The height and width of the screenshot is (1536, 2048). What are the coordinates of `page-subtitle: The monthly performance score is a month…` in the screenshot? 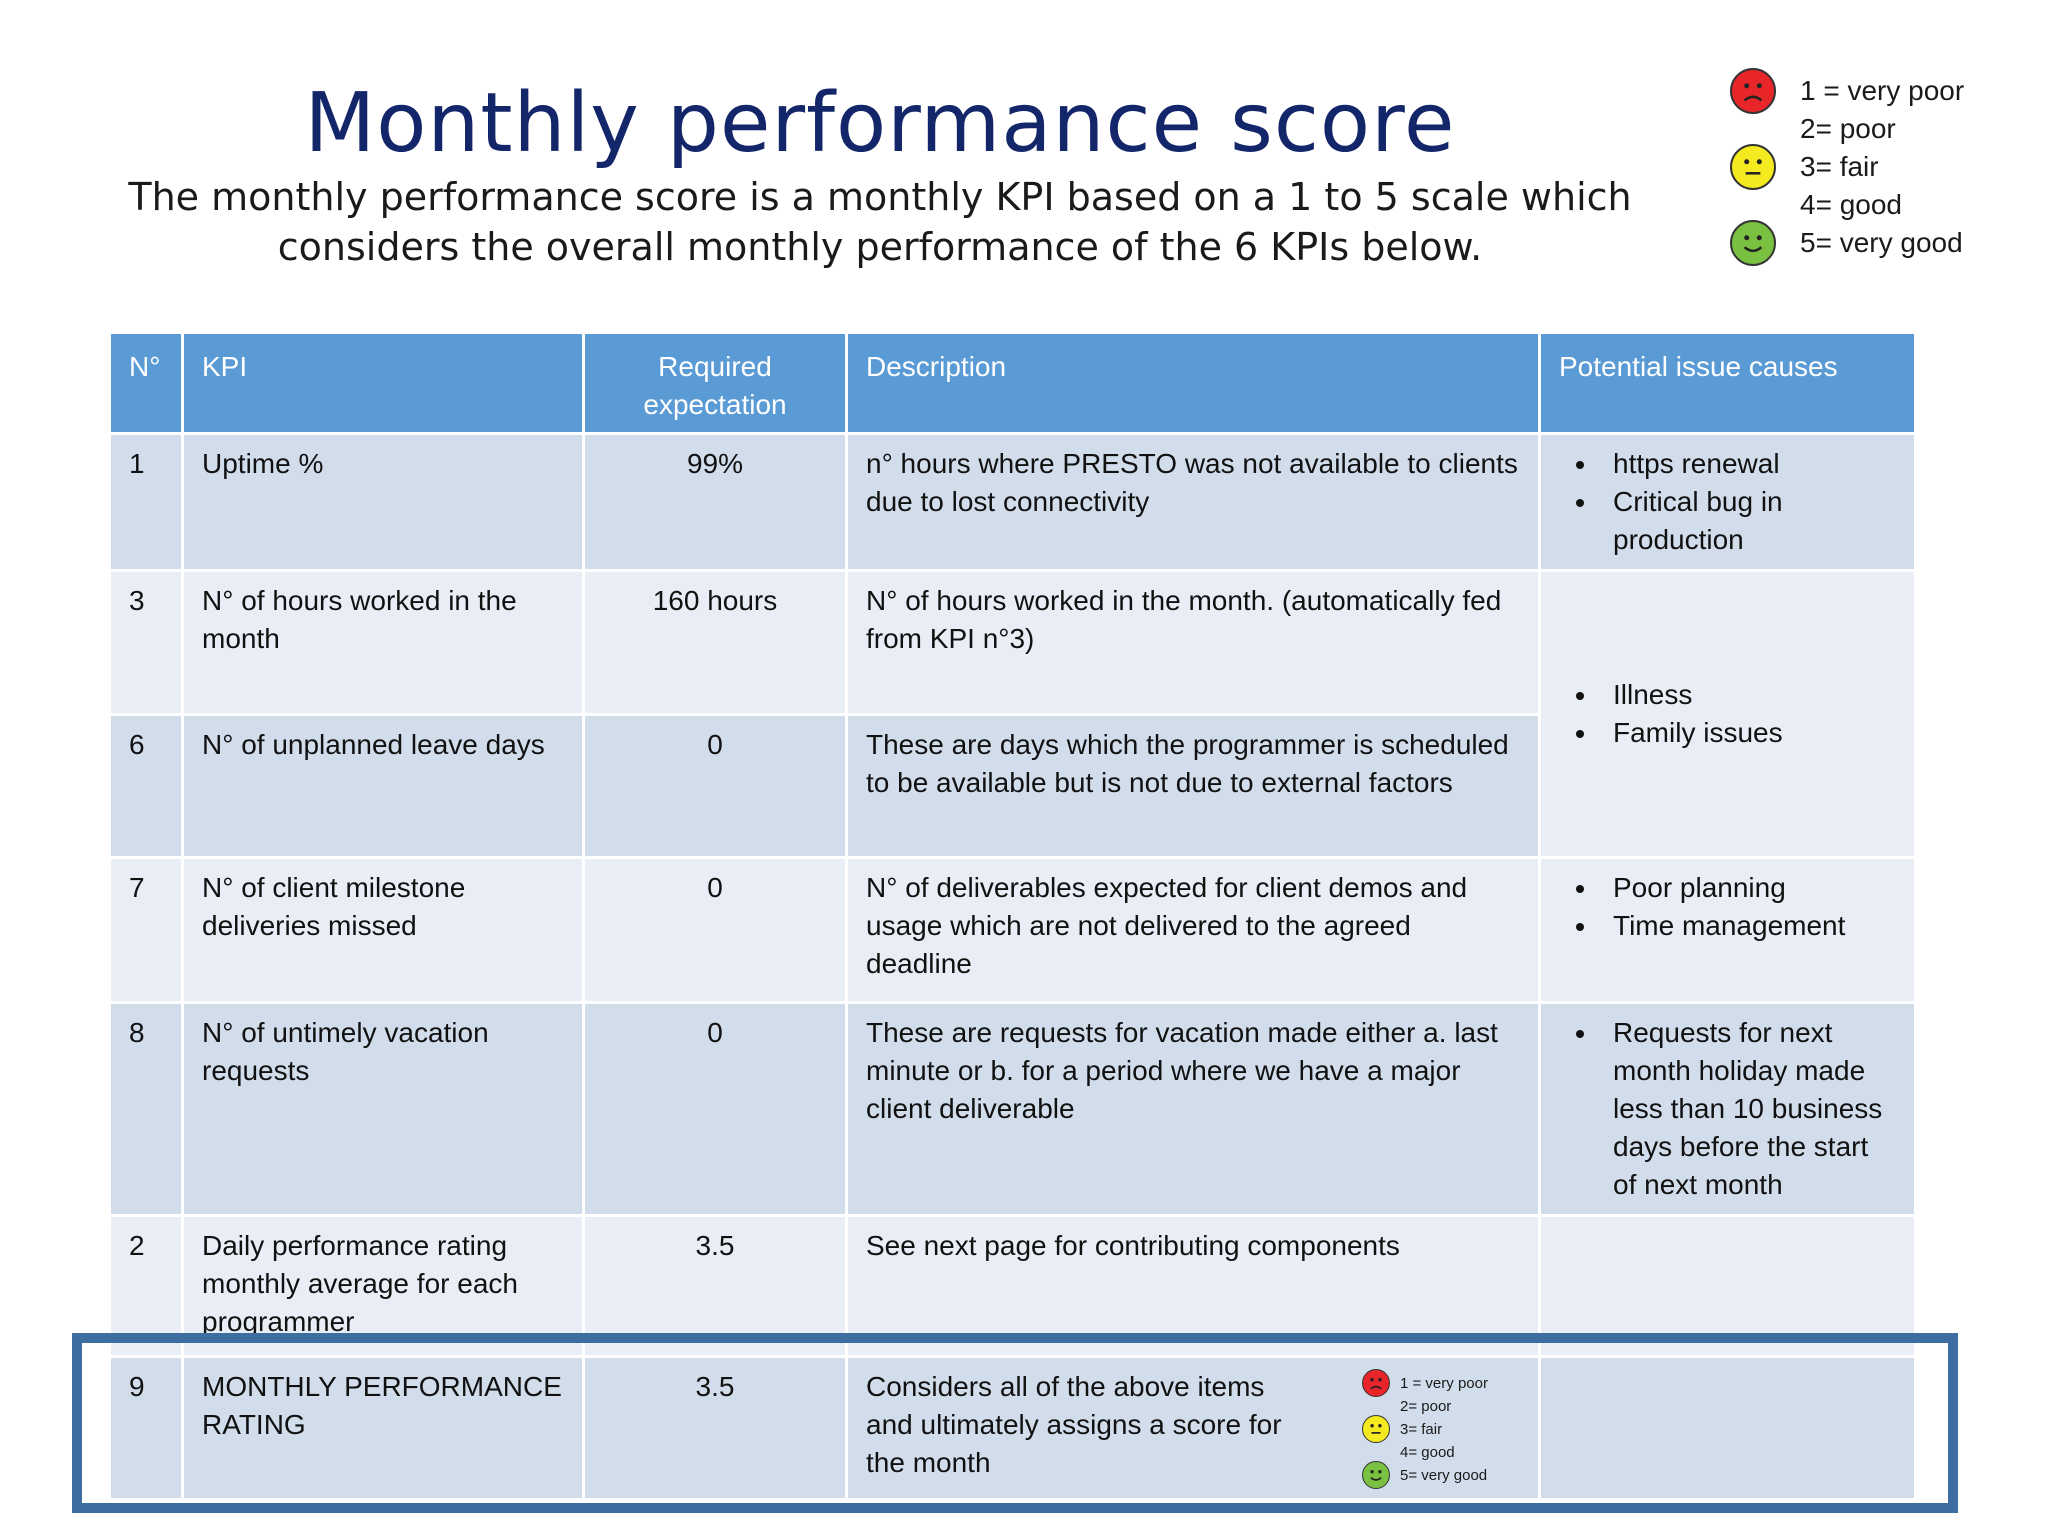 It's located at (880, 222).